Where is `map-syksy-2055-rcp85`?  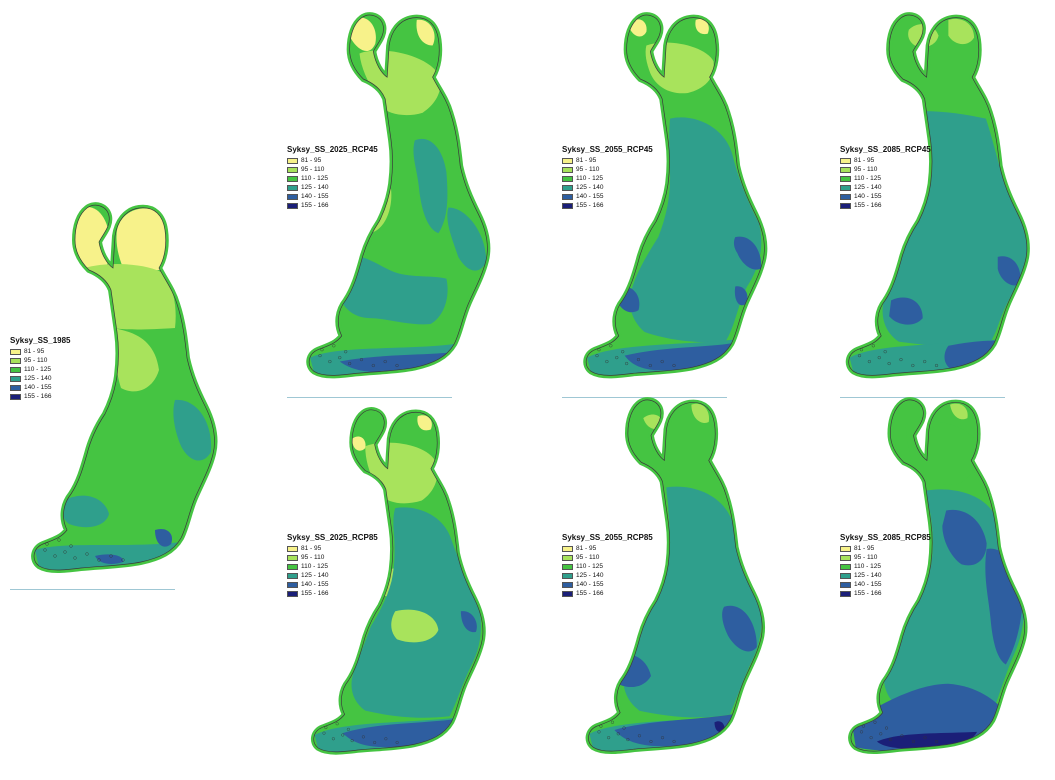
map-syksy-2055-rcp85 is located at coordinates (676, 587).